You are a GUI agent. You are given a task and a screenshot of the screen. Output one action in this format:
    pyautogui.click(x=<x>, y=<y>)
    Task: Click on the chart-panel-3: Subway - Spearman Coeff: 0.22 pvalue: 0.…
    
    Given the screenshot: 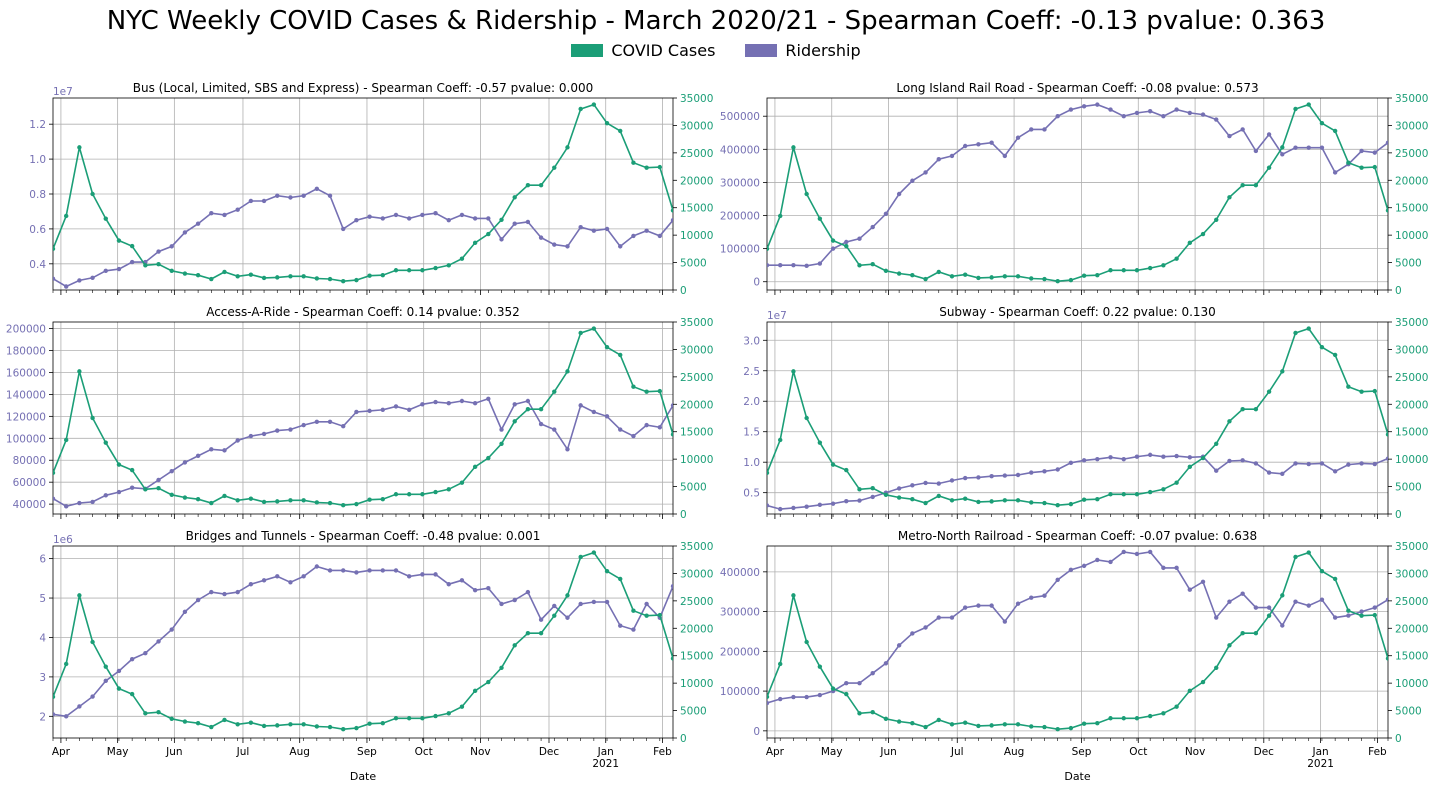 What is the action you would take?
    pyautogui.click(x=1085, y=413)
    